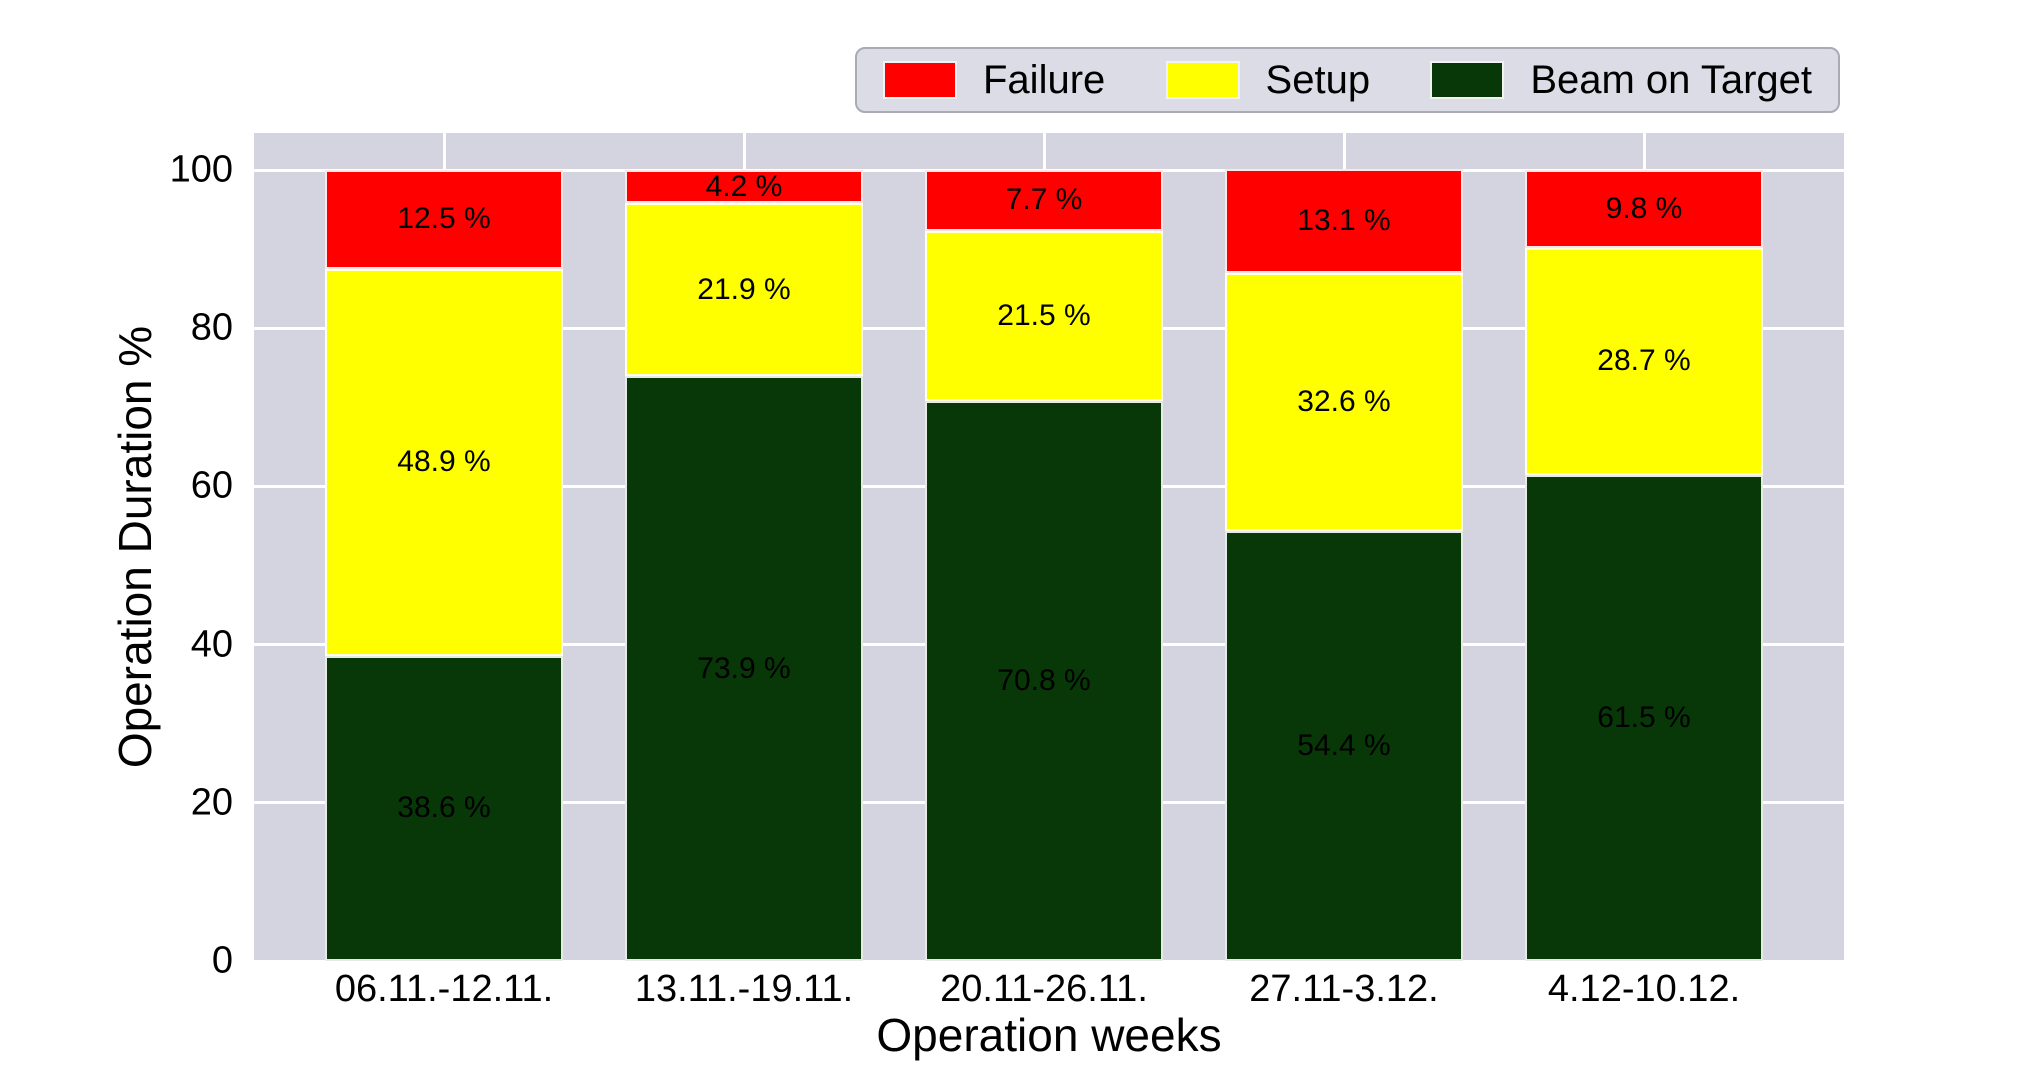 The width and height of the screenshot is (2025, 1080). I want to click on bar-segment: 54.4 %, so click(1344, 745).